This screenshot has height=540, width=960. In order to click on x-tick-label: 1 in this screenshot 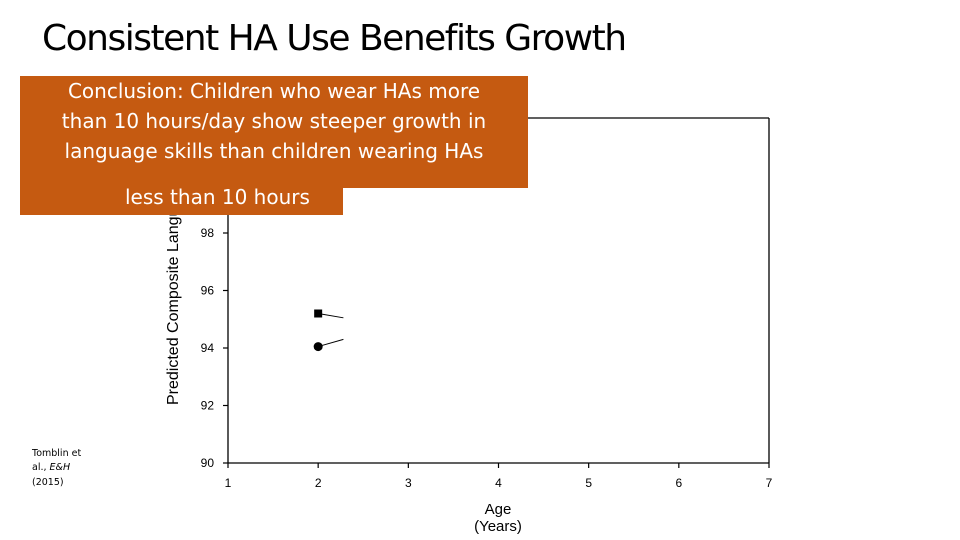, I will do `click(228, 483)`.